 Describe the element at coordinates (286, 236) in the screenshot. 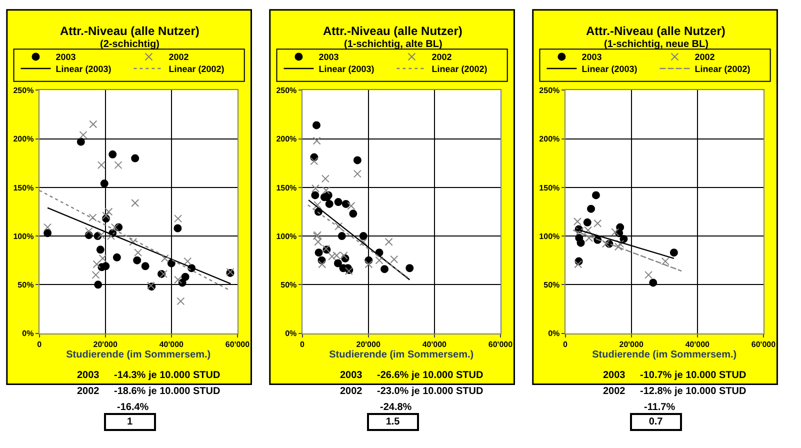

I see `y-tick-label: 100%` at that location.